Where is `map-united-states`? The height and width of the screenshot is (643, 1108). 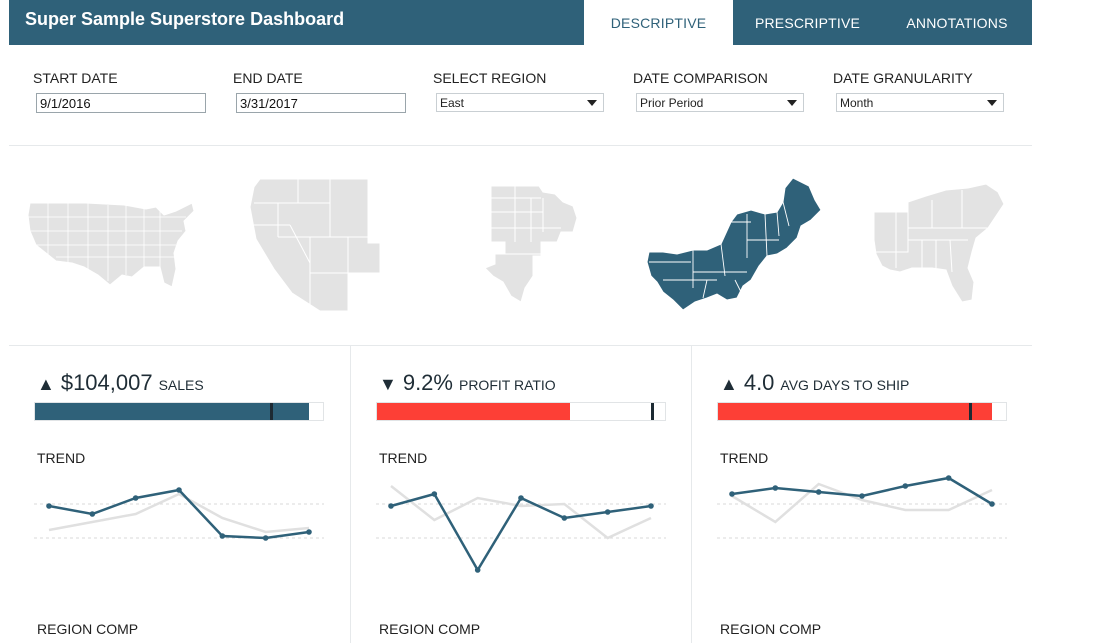
map-united-states is located at coordinates (111, 243).